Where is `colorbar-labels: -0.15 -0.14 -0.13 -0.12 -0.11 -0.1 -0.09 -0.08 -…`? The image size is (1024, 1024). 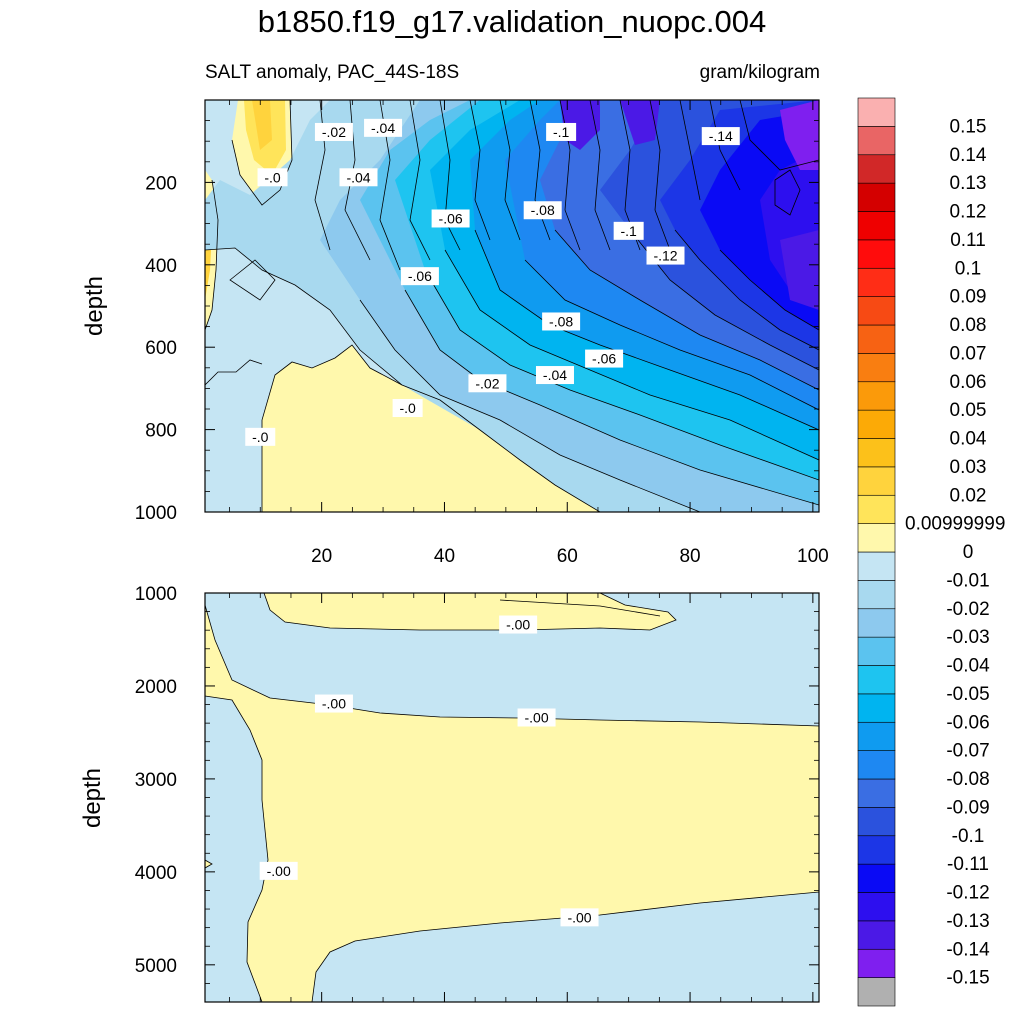 colorbar-labels: -0.15 -0.14 -0.13 -0.12 -0.11 -0.1 -0.09 -0.08 -… is located at coordinates (955, 552).